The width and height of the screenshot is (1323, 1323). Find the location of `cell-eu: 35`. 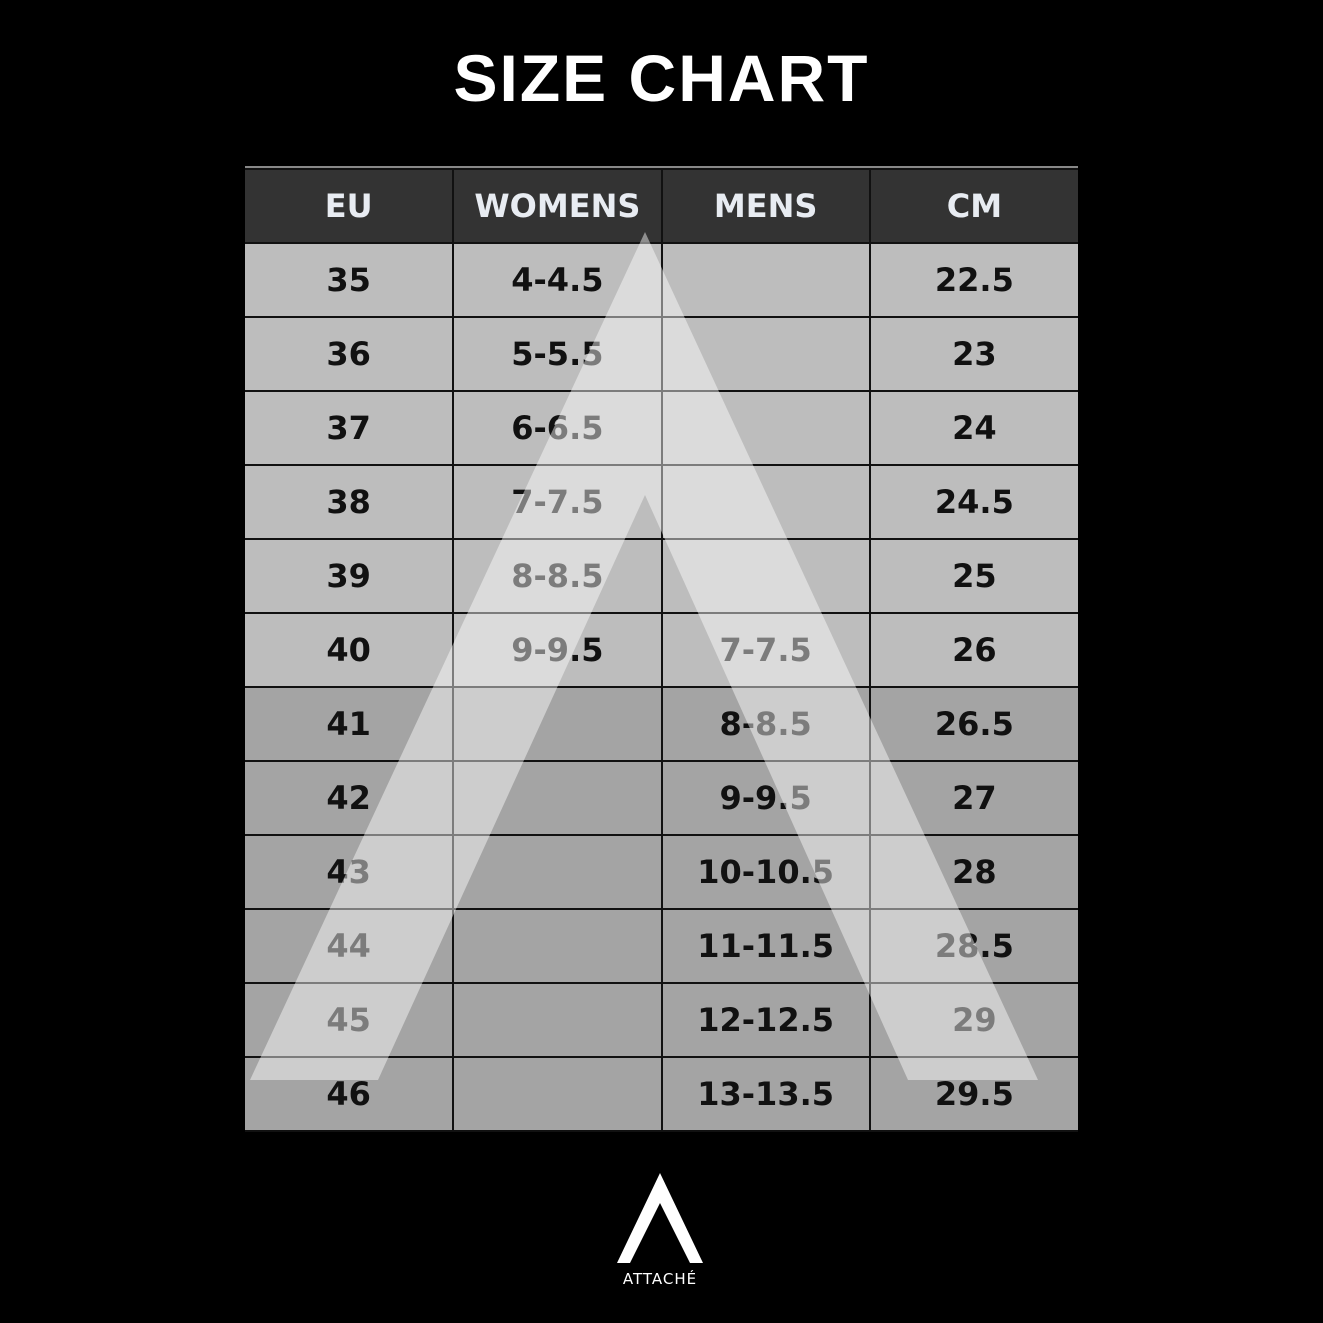

cell-eu: 35 is located at coordinates (350, 280).